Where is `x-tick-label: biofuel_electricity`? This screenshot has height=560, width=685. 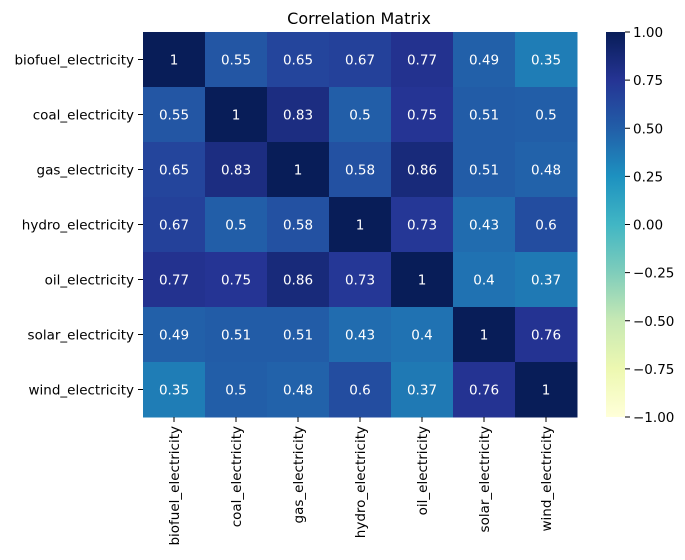 x-tick-label: biofuel_electricity is located at coordinates (175, 486).